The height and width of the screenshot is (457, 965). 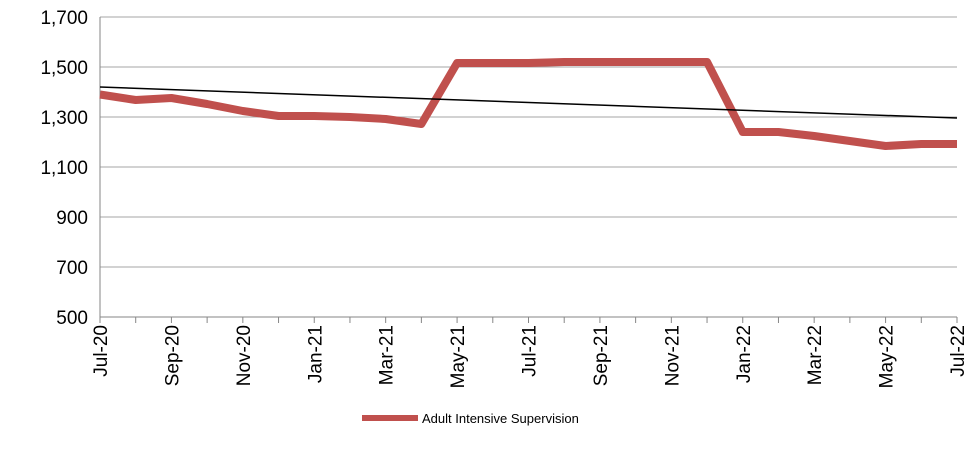 What do you see at coordinates (72, 218) in the screenshot?
I see `y-tick-label: 900` at bounding box center [72, 218].